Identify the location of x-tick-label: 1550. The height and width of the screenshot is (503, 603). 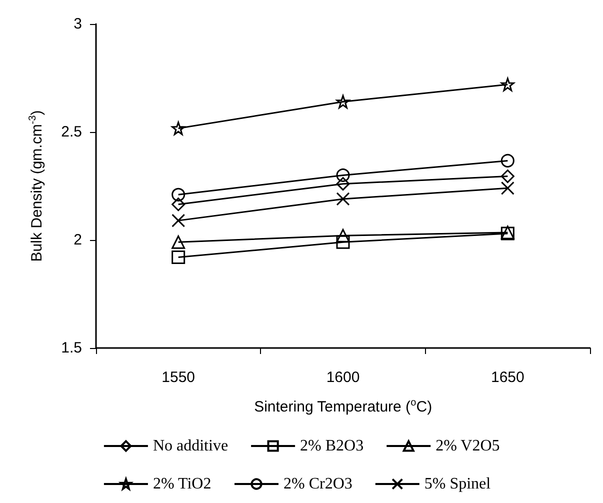
(179, 377).